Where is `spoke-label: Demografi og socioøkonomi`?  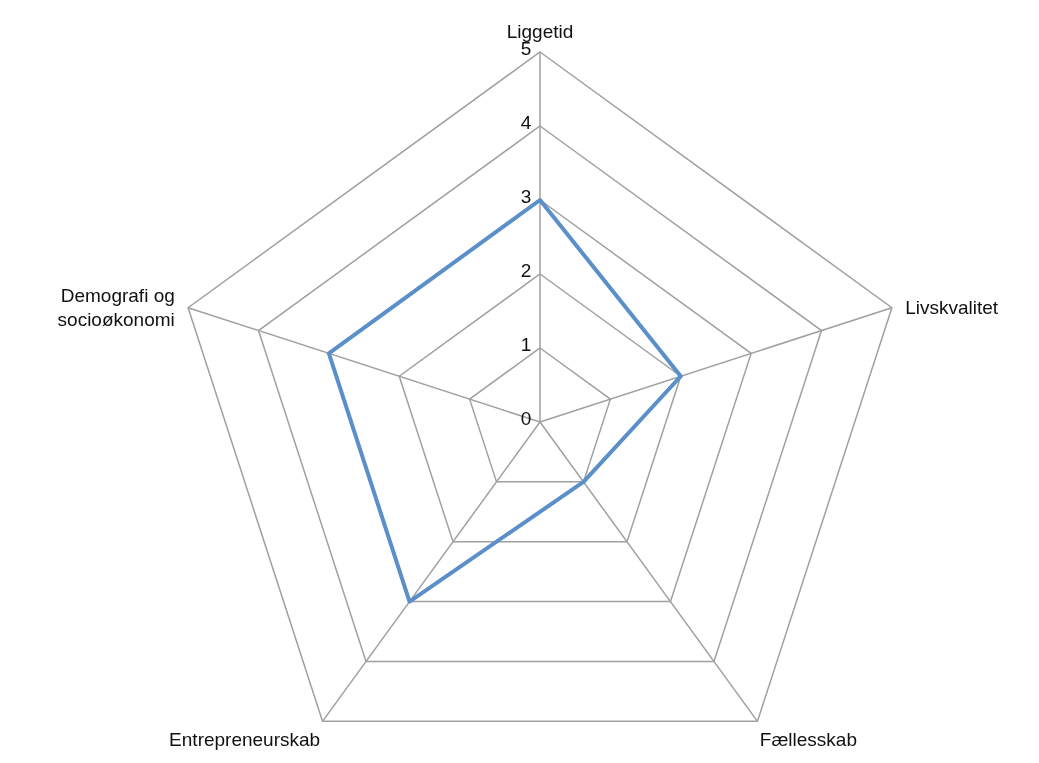
spoke-label: Demografi og socioøkonomi is located at coordinates (116, 307).